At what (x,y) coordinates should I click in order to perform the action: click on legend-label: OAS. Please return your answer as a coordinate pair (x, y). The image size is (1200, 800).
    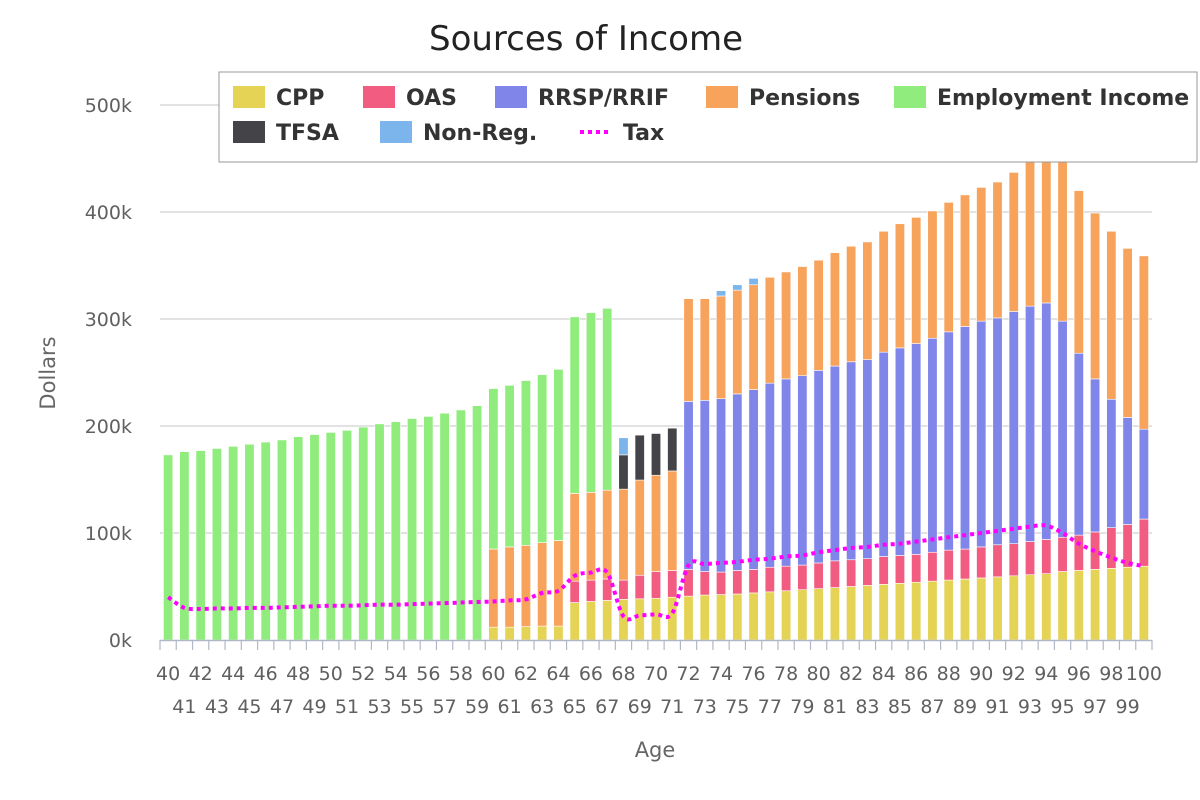
    Looking at the image, I should click on (431, 98).